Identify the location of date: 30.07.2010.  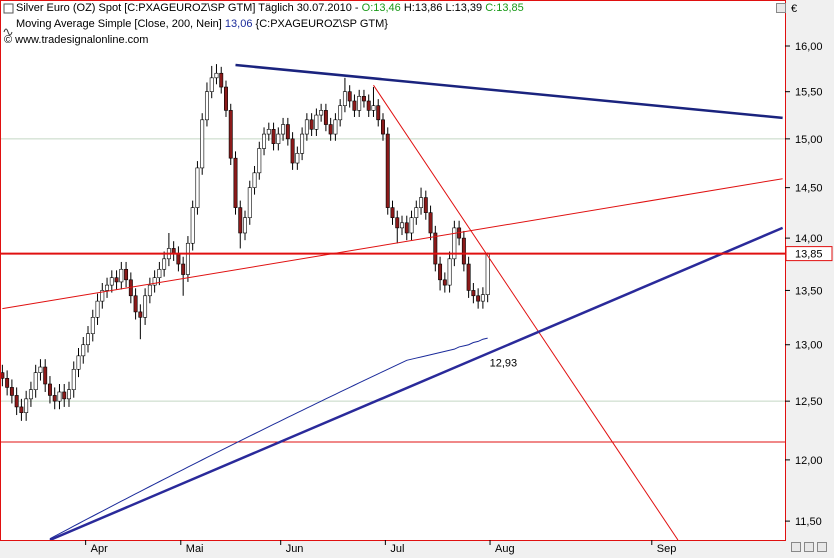
(324, 8).